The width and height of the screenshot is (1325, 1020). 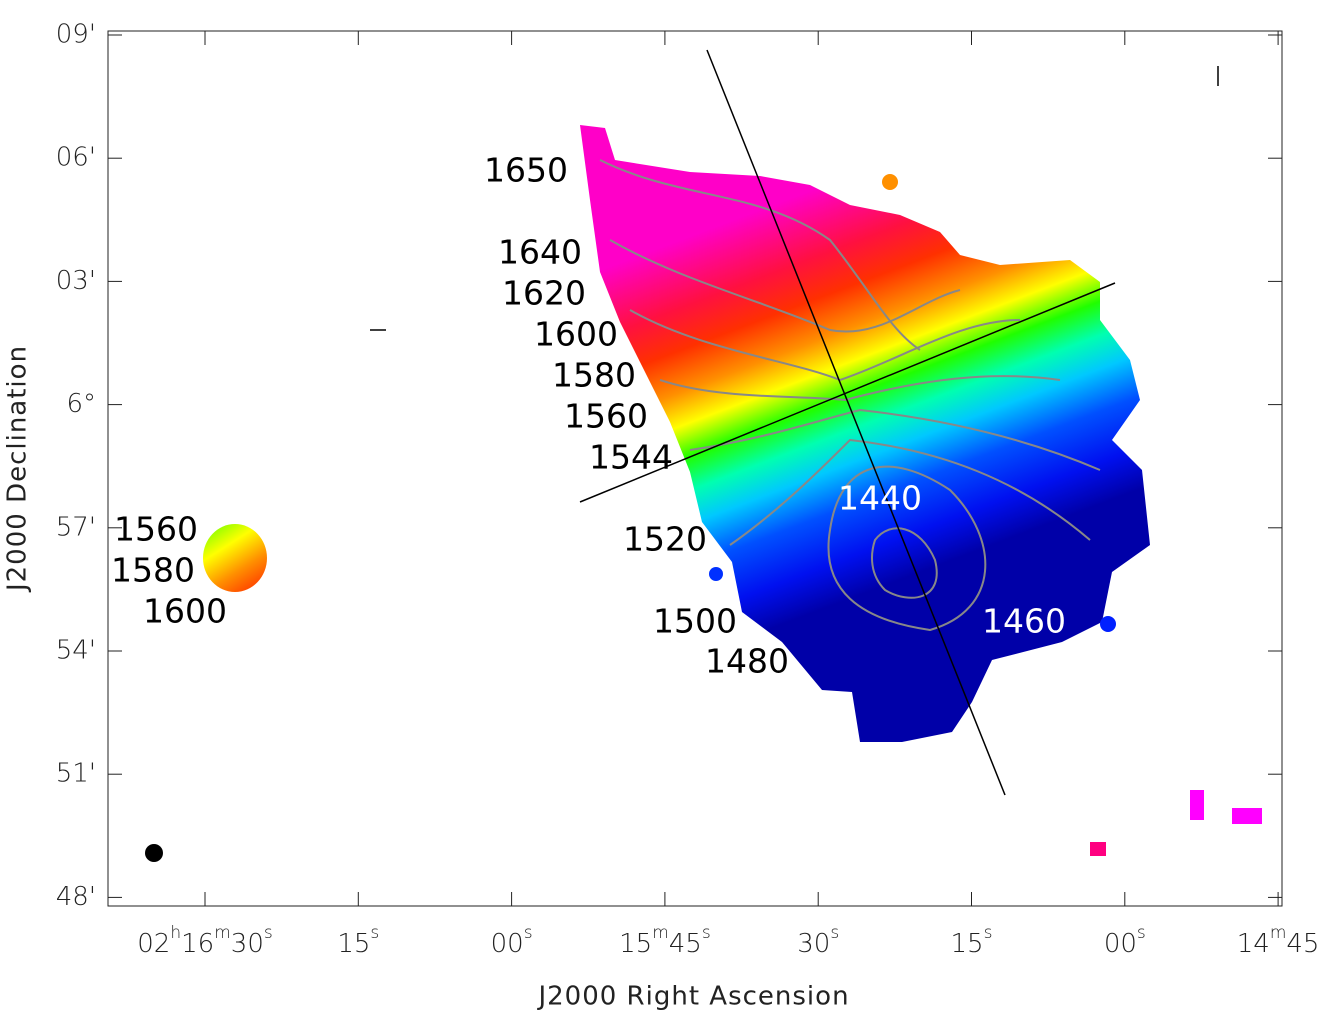 I want to click on x-tick-label: 14m45, so click(x=1278, y=941).